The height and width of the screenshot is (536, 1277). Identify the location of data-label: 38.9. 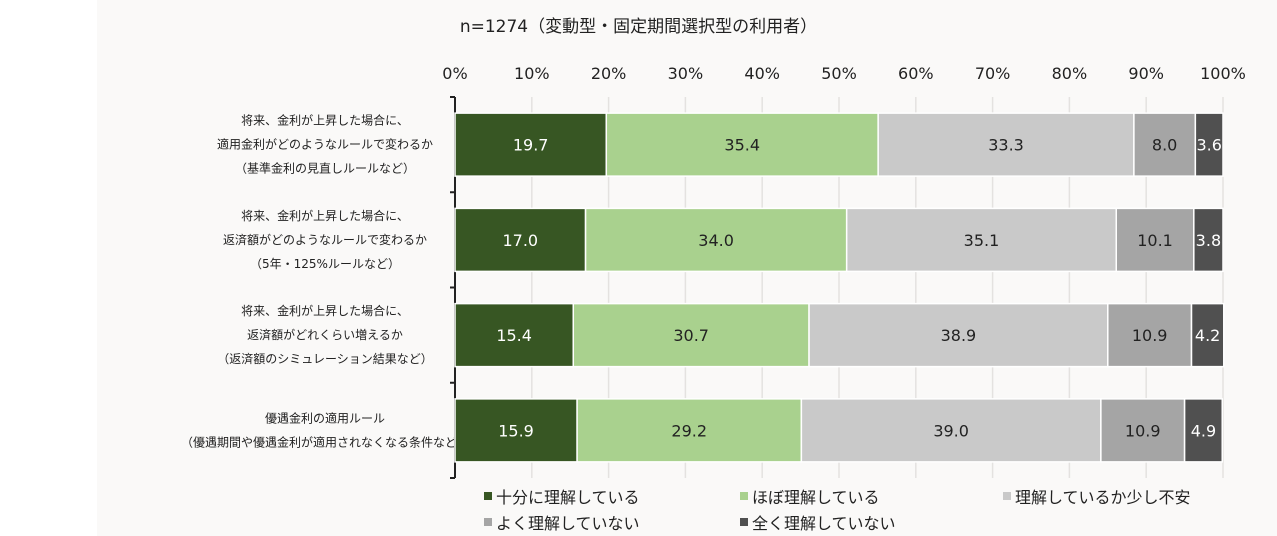
(959, 335).